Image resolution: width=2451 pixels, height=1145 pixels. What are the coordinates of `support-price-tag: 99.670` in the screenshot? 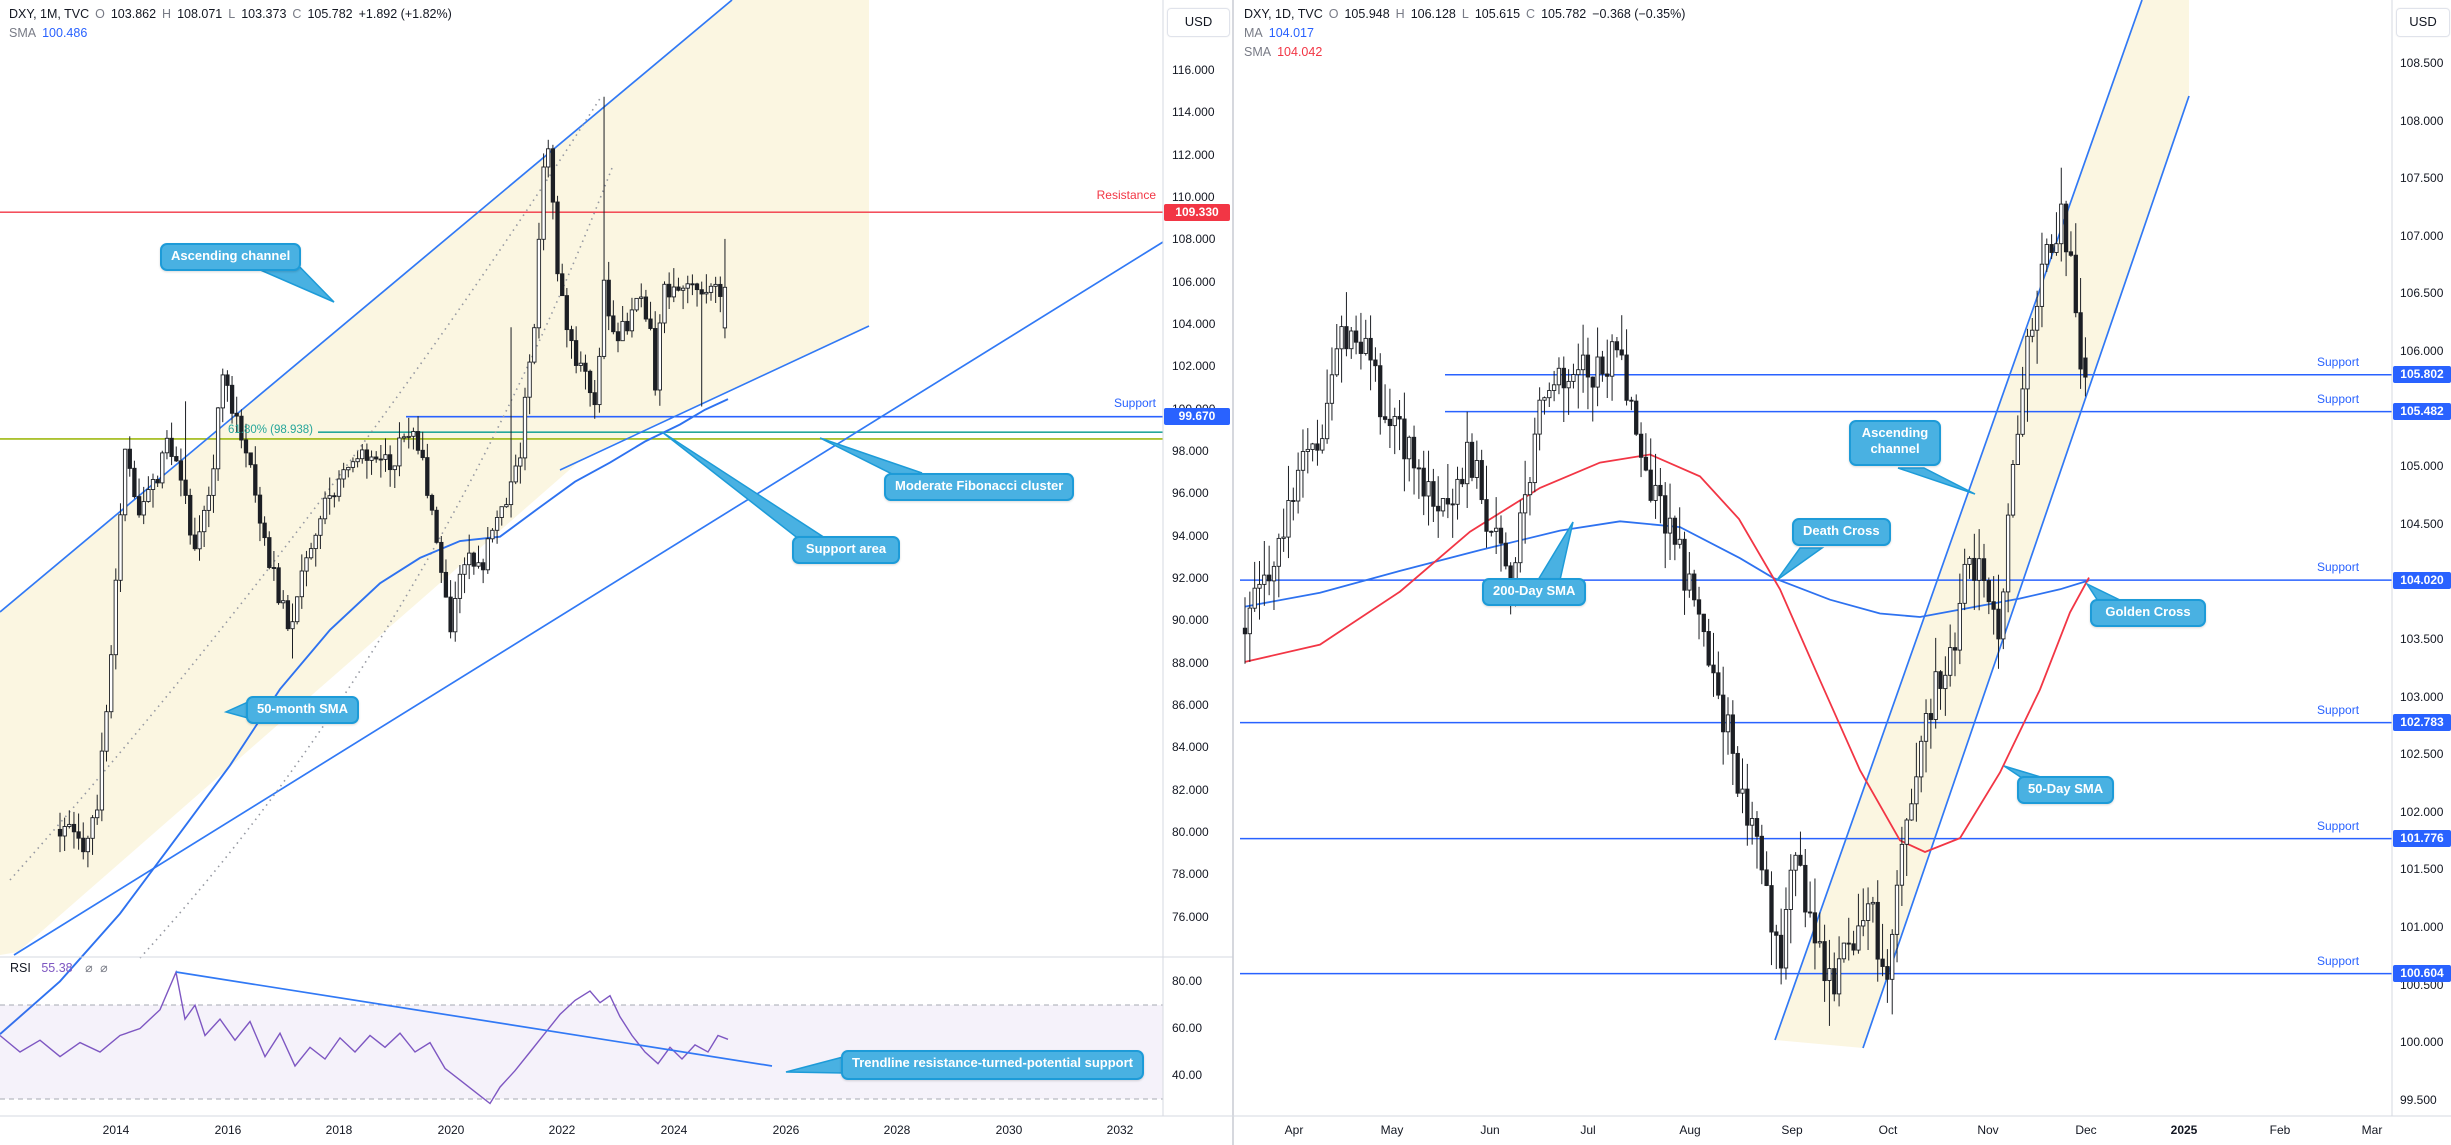 It's located at (1197, 416).